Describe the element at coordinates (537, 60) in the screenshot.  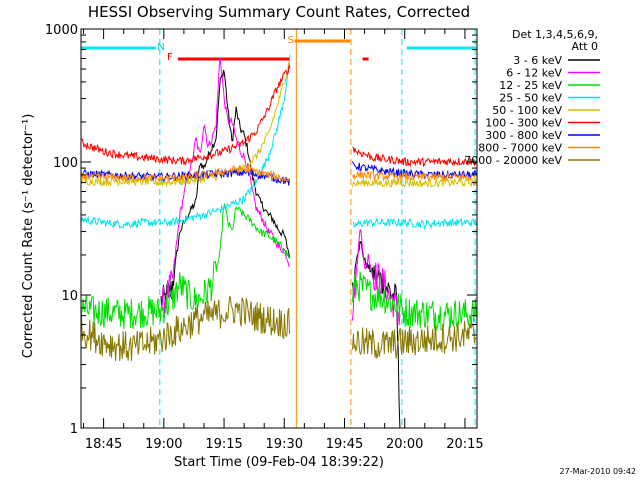
I see `legend-entry-label: 3 - 6 keV` at that location.